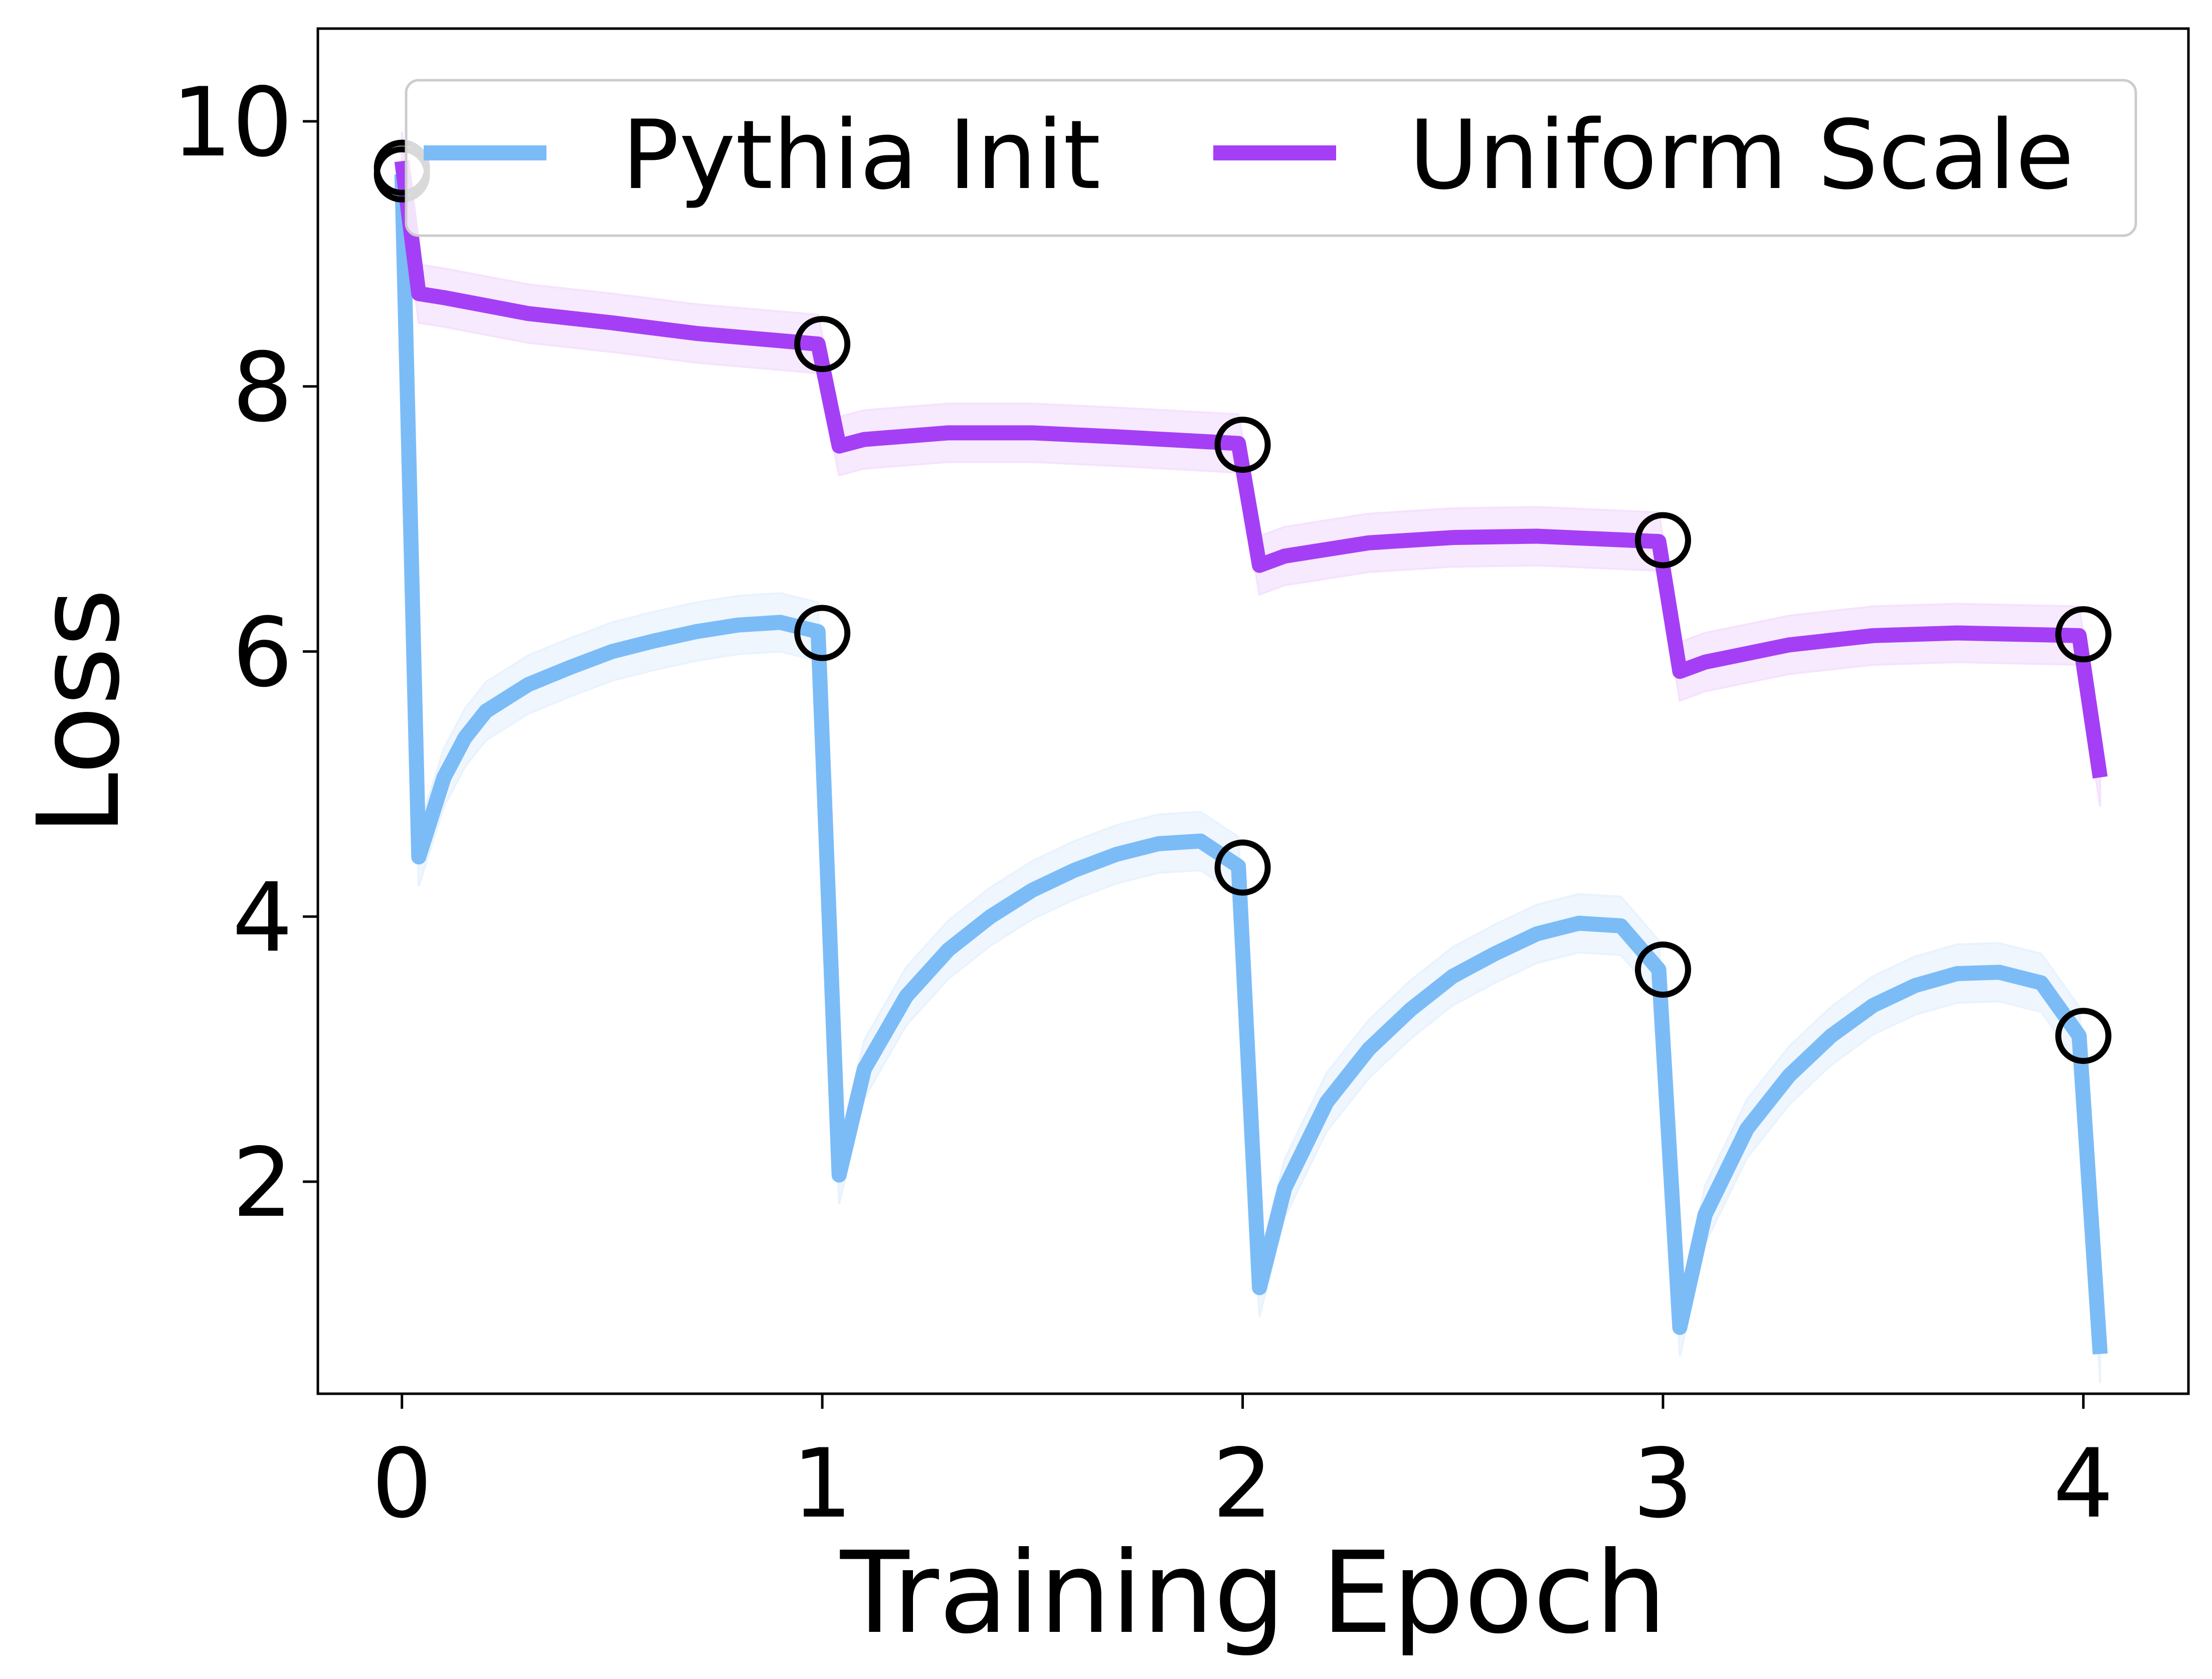  What do you see at coordinates (2084, 1484) in the screenshot?
I see `x-tick-label-4: 4` at bounding box center [2084, 1484].